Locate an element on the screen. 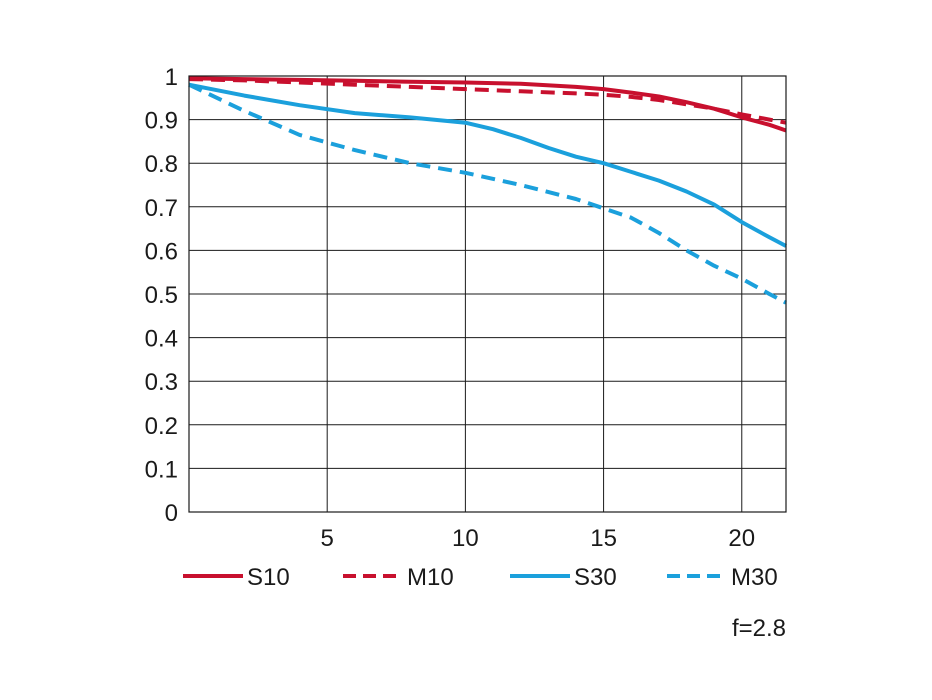  legend-label-m30: M30 is located at coordinates (754, 577).